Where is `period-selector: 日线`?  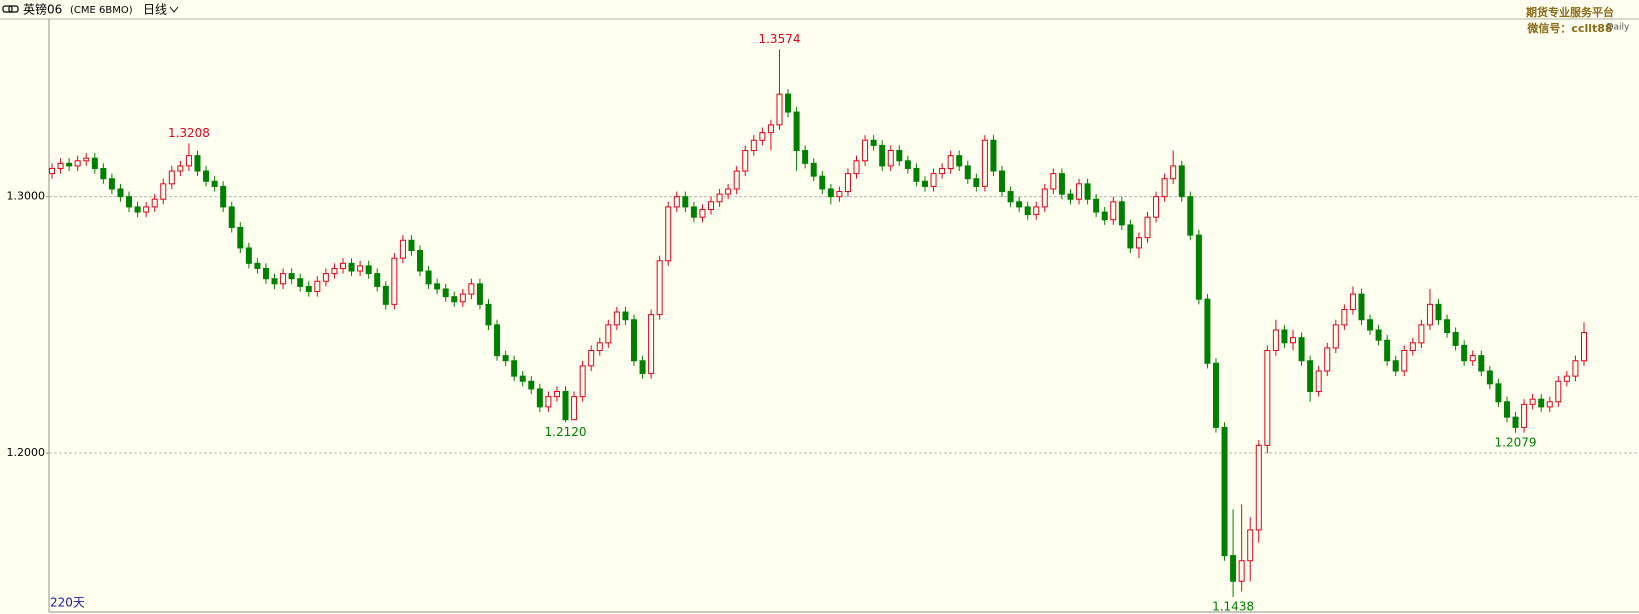 period-selector: 日线 is located at coordinates (155, 10).